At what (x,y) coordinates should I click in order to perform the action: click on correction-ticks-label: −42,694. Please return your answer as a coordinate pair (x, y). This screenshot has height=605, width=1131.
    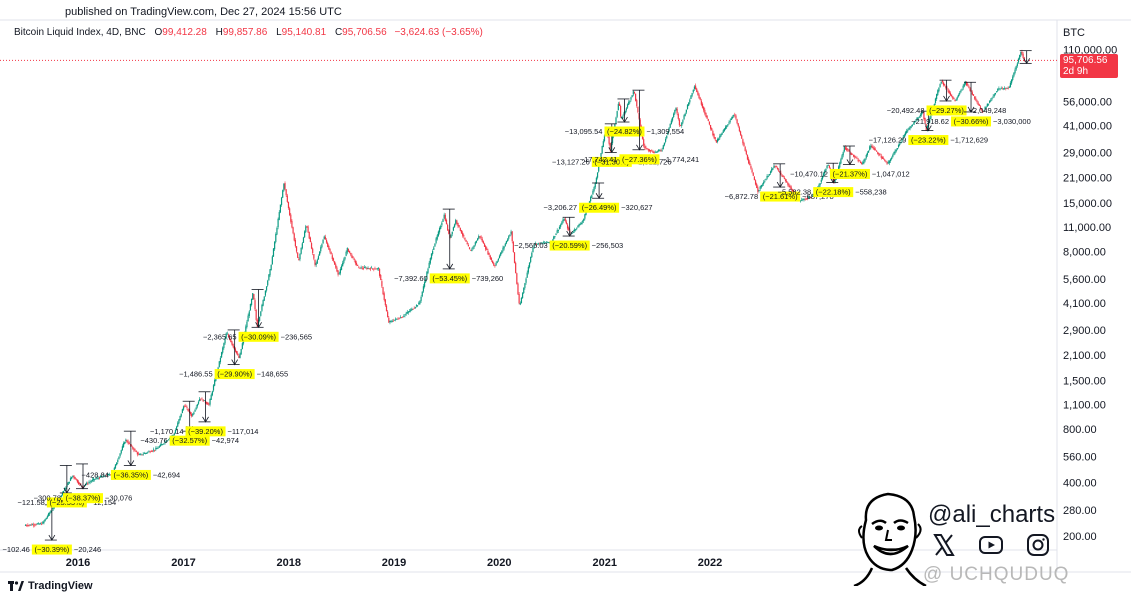
    Looking at the image, I should click on (166, 474).